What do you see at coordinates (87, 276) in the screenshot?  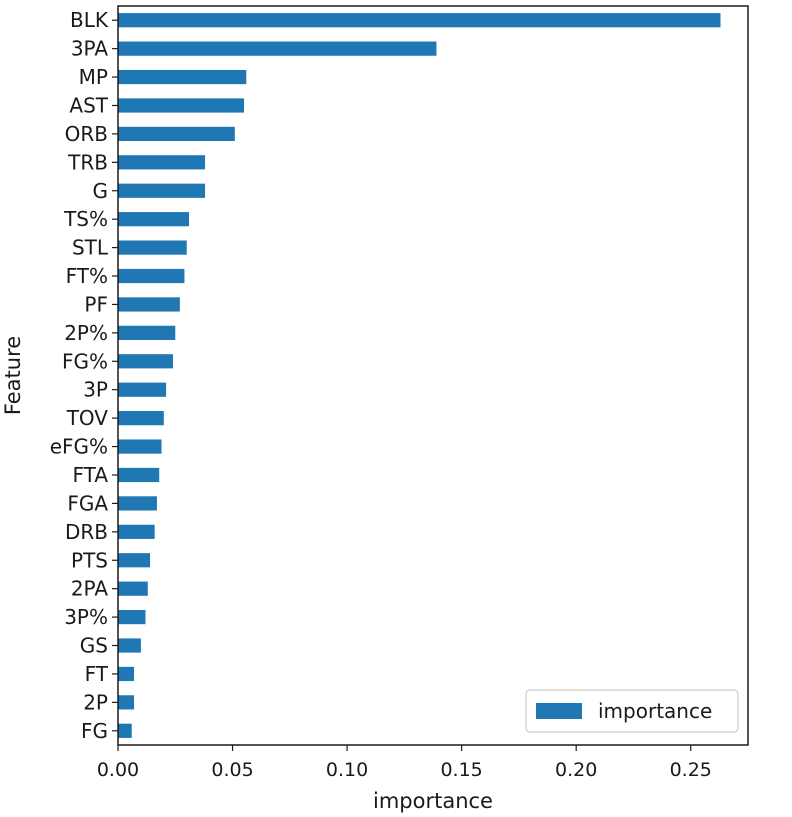 I see `y-tick-label: FT%` at bounding box center [87, 276].